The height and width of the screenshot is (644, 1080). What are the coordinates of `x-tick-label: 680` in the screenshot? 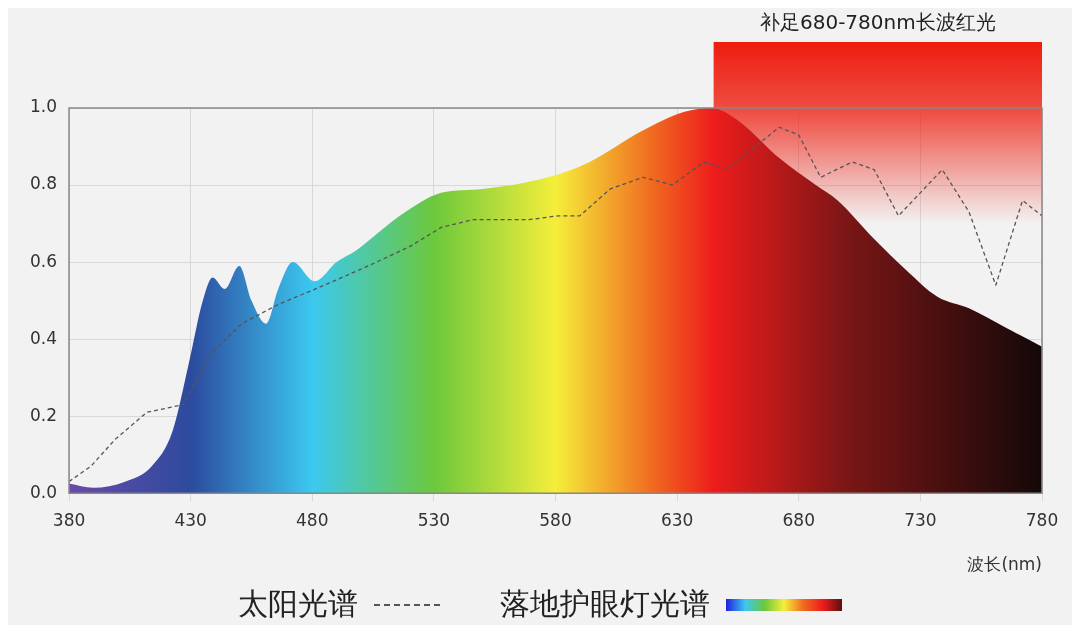 It's located at (798, 519).